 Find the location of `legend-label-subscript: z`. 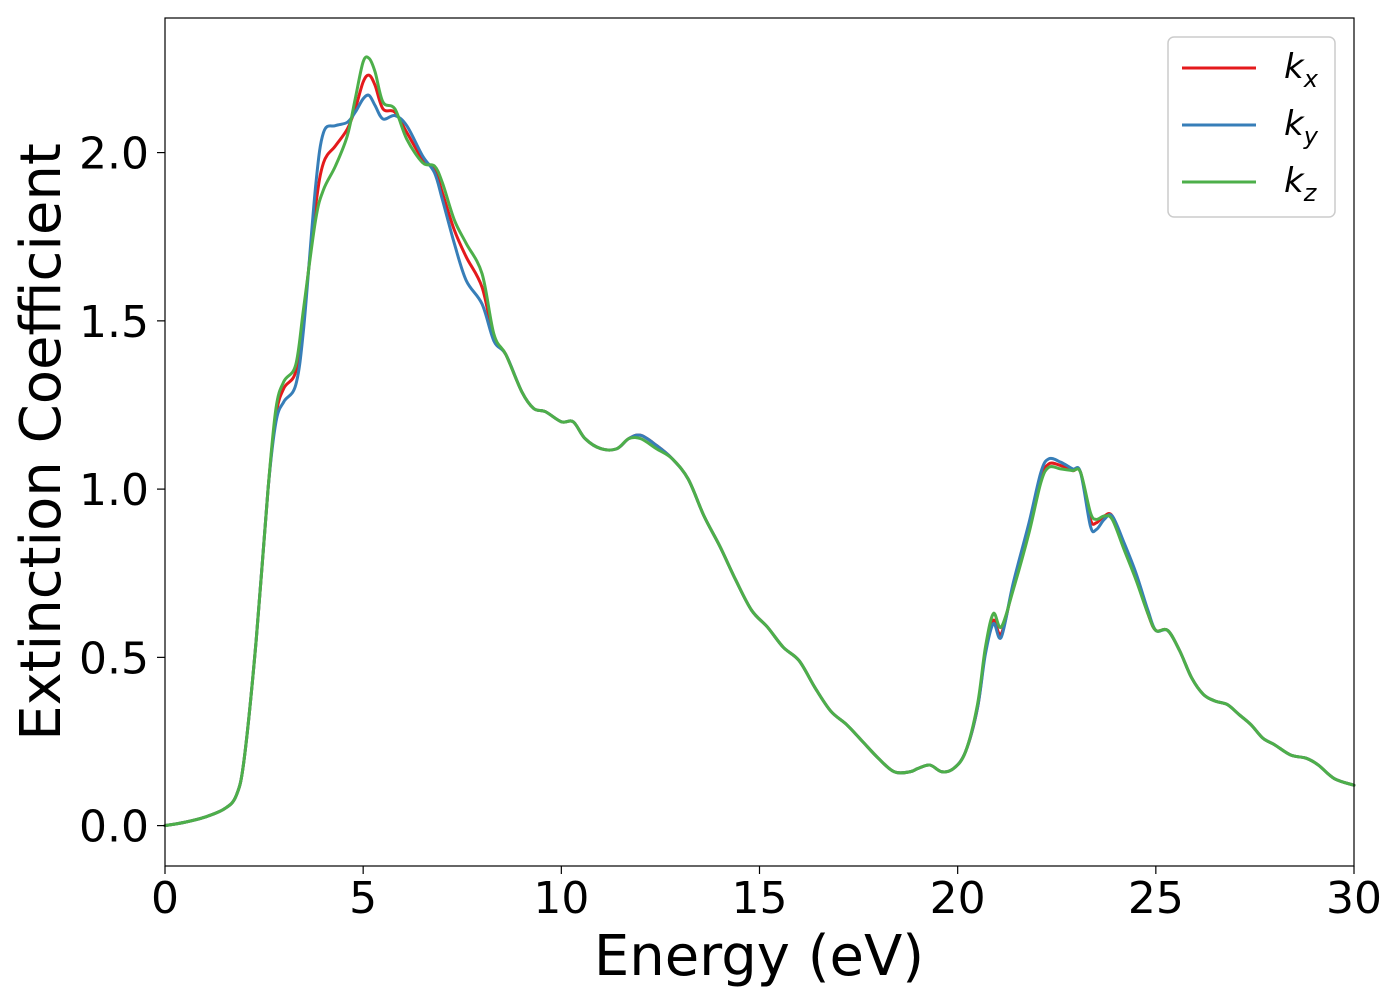

legend-label-subscript: z is located at coordinates (1310, 193).